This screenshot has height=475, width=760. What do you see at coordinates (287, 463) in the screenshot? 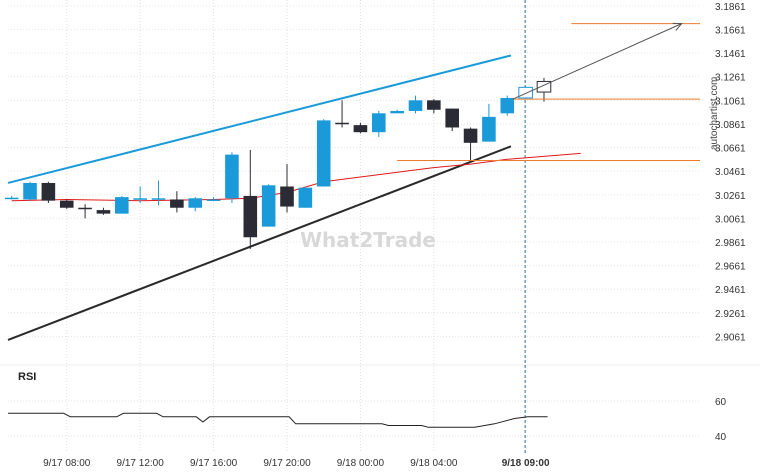
I see `time-tick: 9/17 20:00` at bounding box center [287, 463].